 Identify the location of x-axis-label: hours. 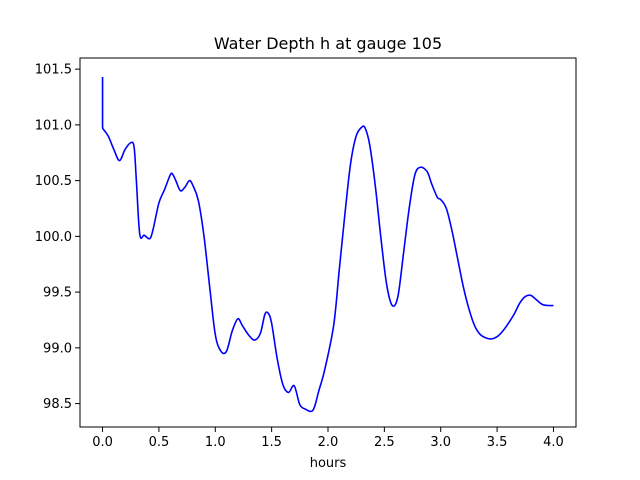
(328, 463).